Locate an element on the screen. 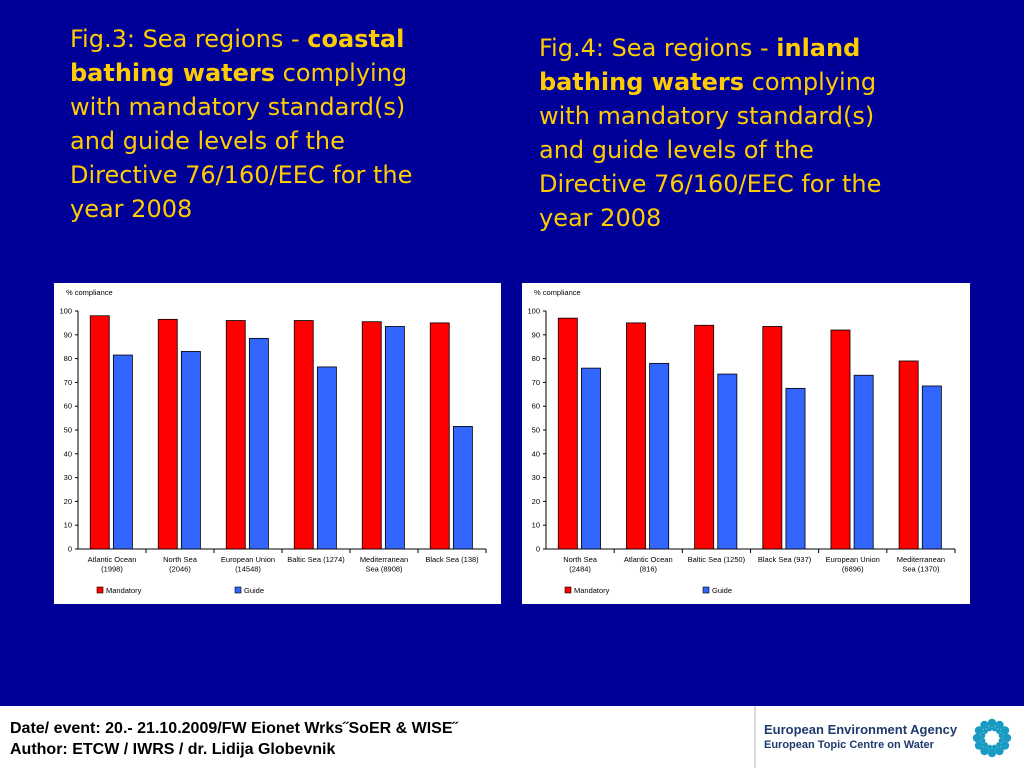 This screenshot has width=1024, height=768. x-tick-label: (816) is located at coordinates (648, 569).